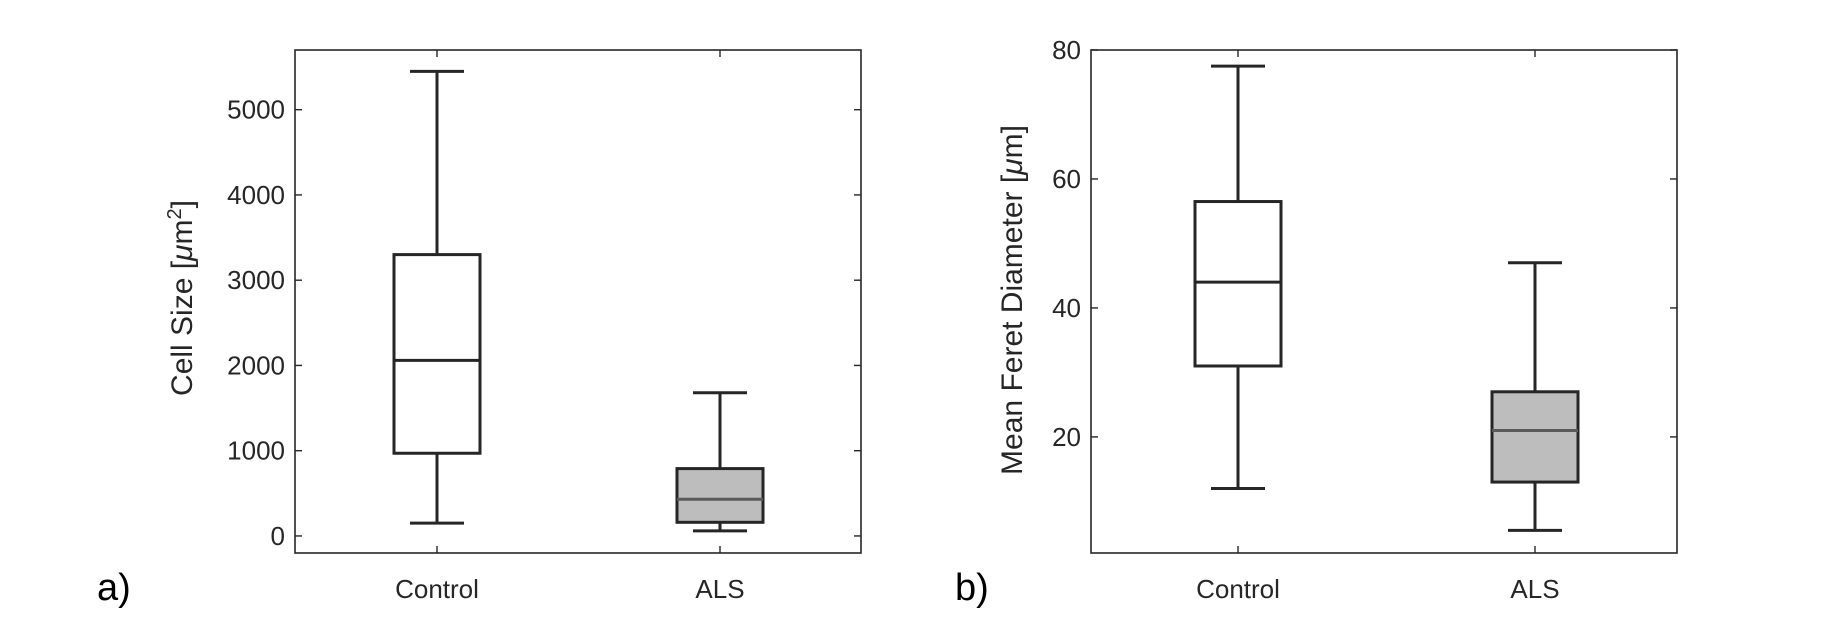 The width and height of the screenshot is (1839, 633). Describe the element at coordinates (720, 495) in the screenshot. I see `panel-a-box-als-iqr` at that location.